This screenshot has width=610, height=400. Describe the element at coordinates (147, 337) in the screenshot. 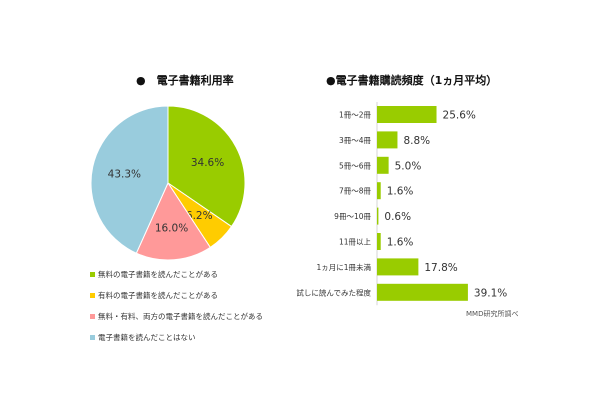

I see `legend-label: 電子書籍を読んだことはない` at that location.